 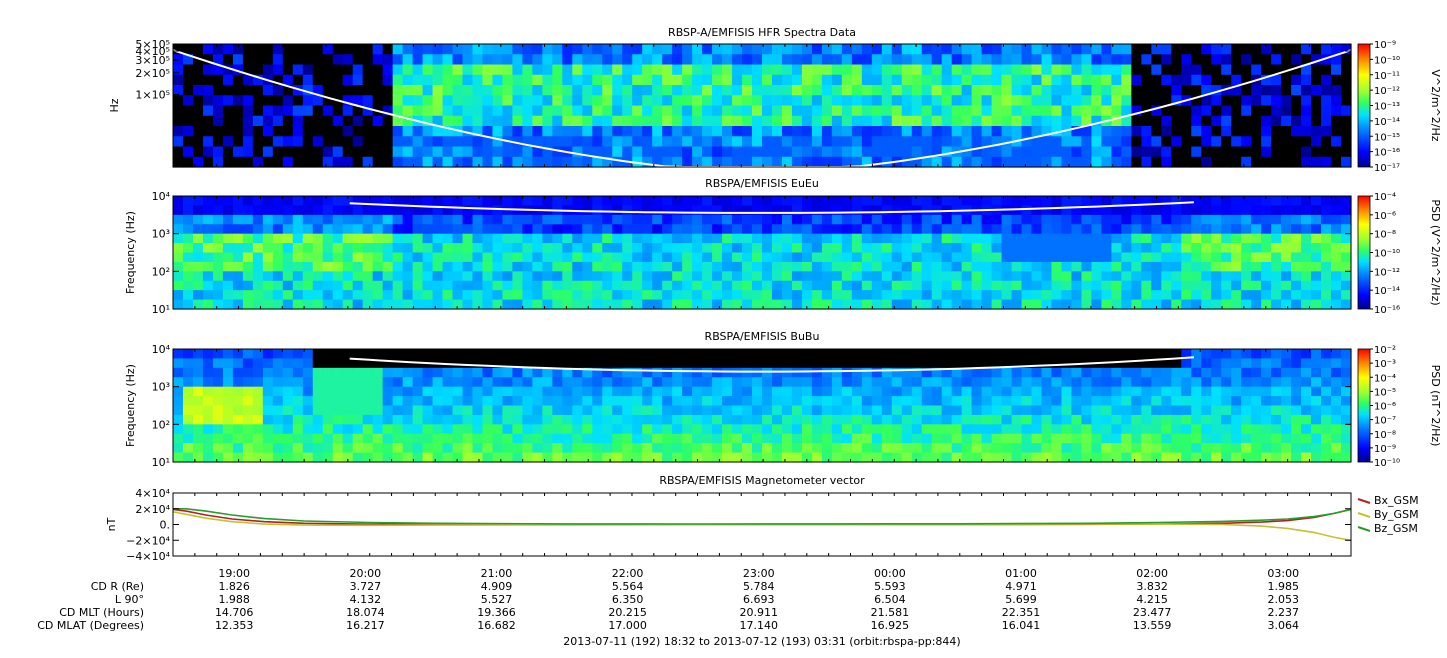 What do you see at coordinates (111, 524) in the screenshot?
I see `magnetometer-y-axis-label: nT` at bounding box center [111, 524].